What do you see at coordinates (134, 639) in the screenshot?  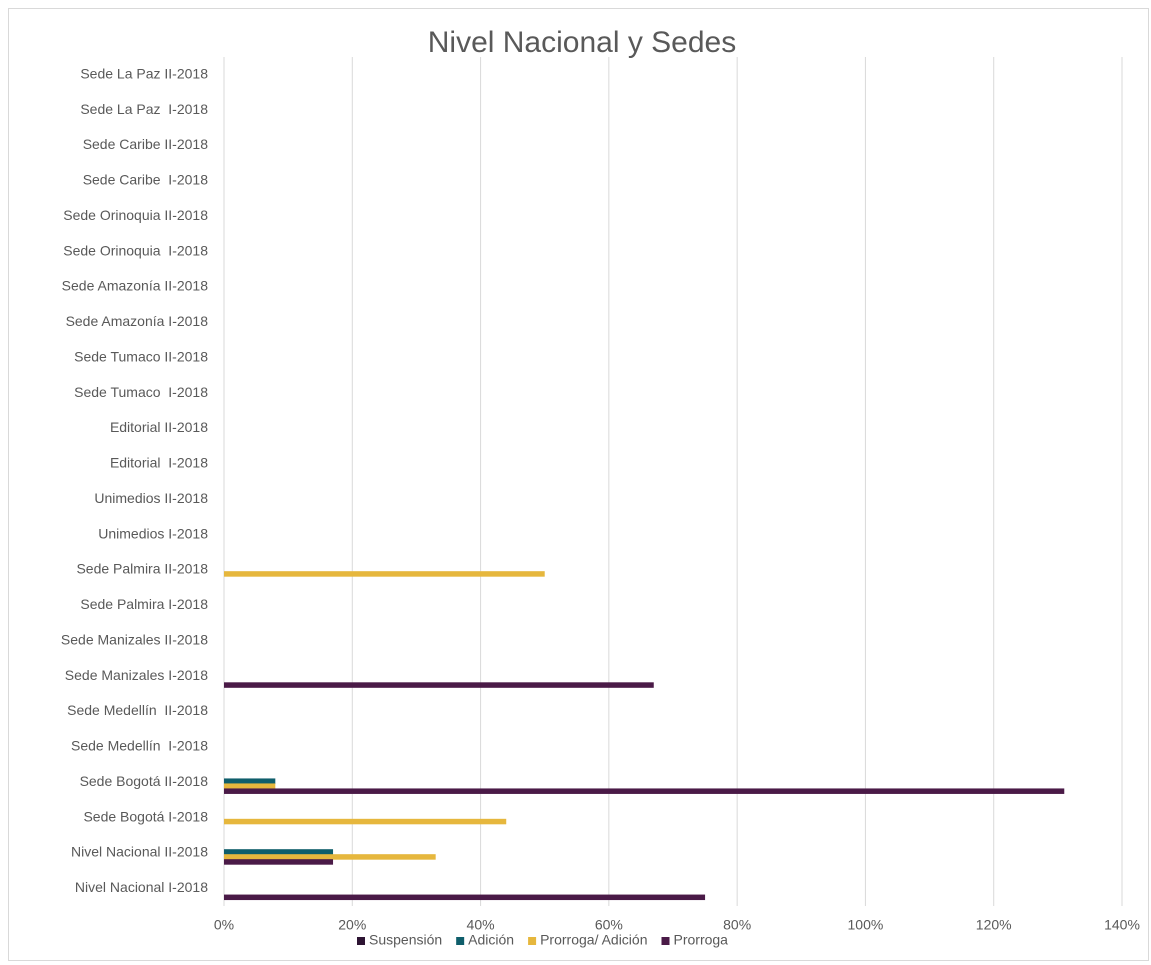 I see `y-tick-label: Sede Manizales II-2018` at bounding box center [134, 639].